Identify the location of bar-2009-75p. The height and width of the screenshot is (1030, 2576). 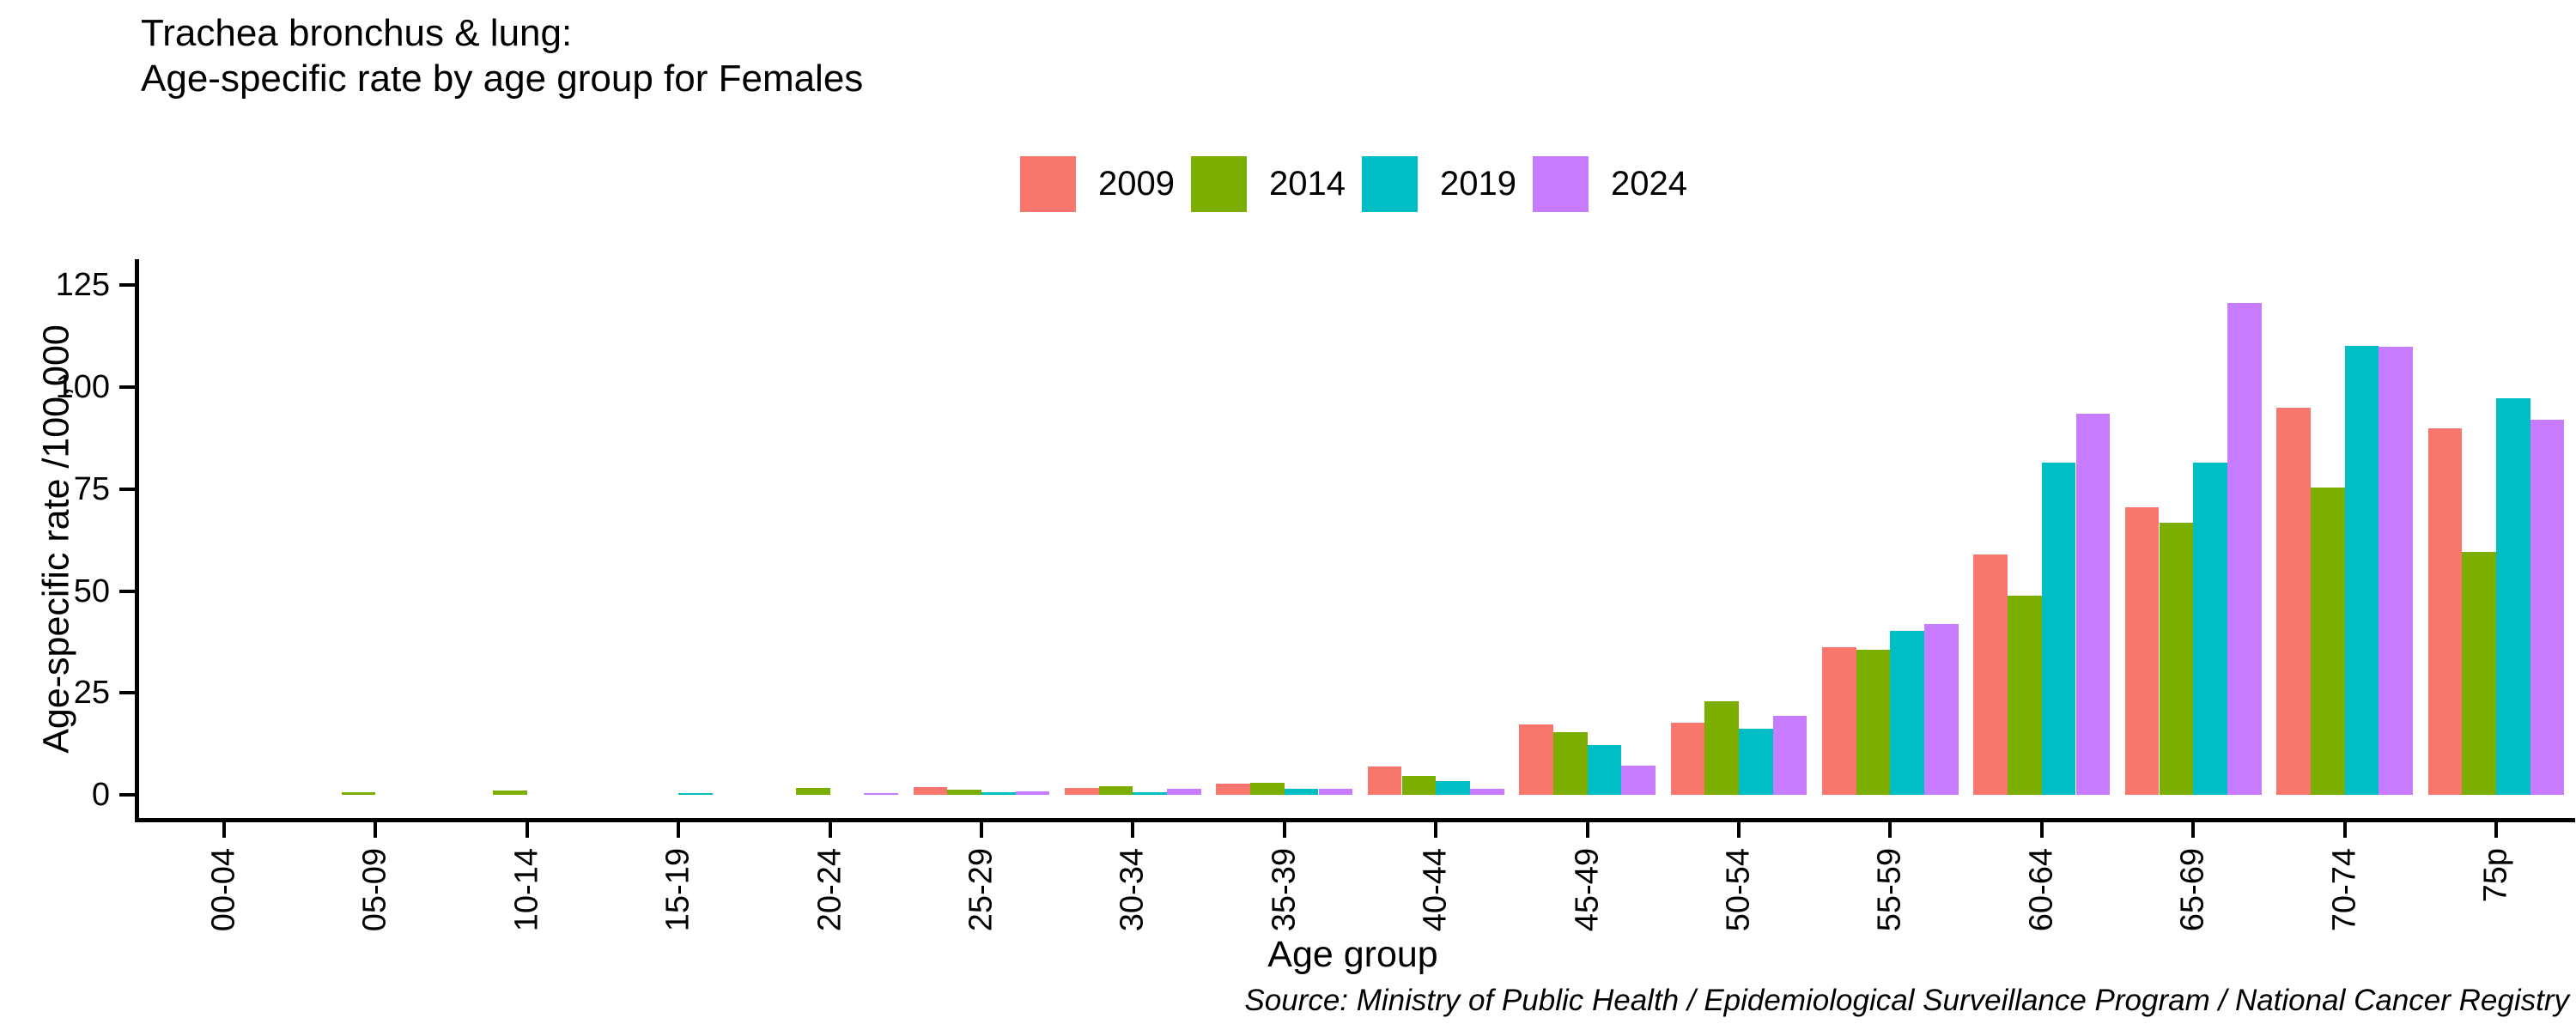
(2445, 611).